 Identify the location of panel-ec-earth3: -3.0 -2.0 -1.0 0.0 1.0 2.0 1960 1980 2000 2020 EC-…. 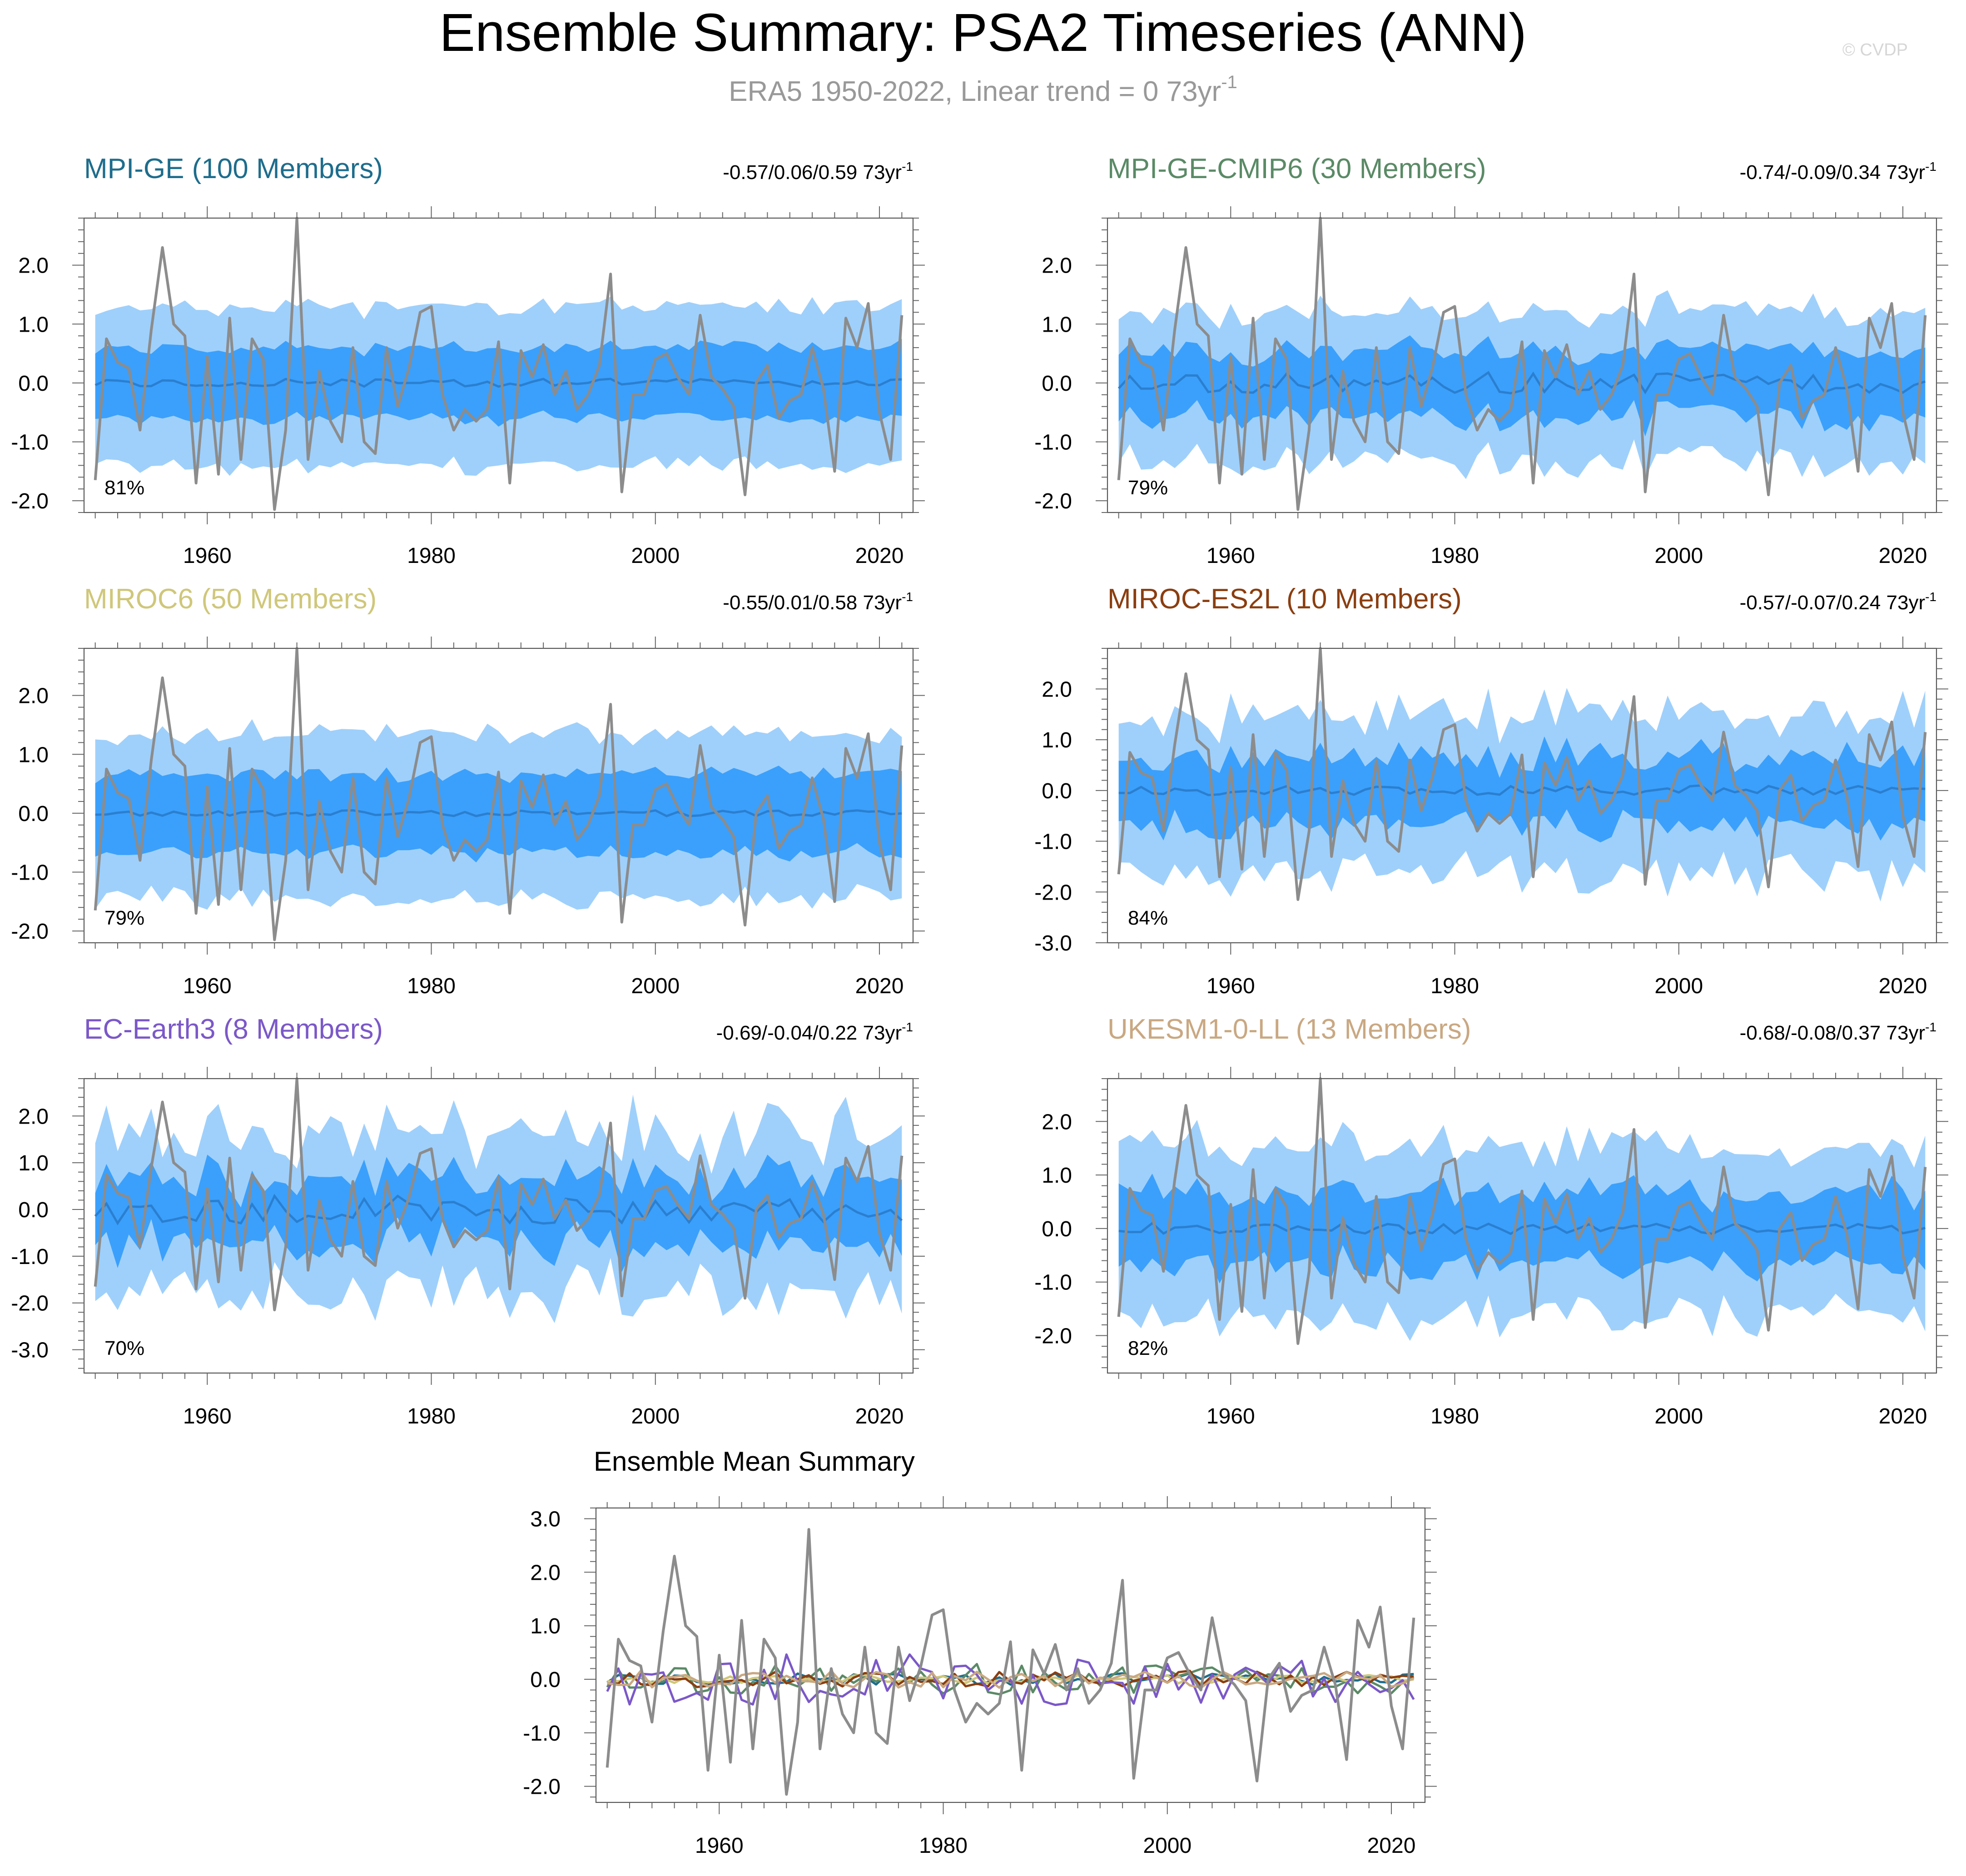
(468, 1221).